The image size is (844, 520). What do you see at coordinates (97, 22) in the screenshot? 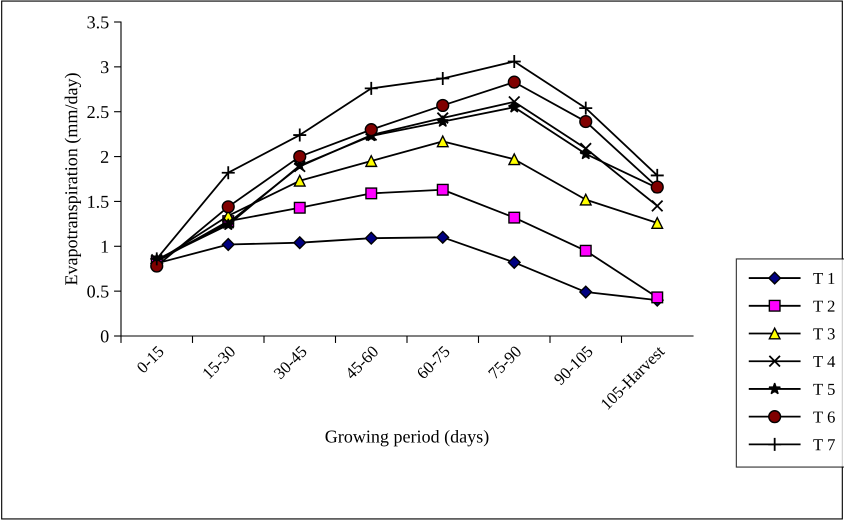
I see `y-tick-label: 3.5` at bounding box center [97, 22].